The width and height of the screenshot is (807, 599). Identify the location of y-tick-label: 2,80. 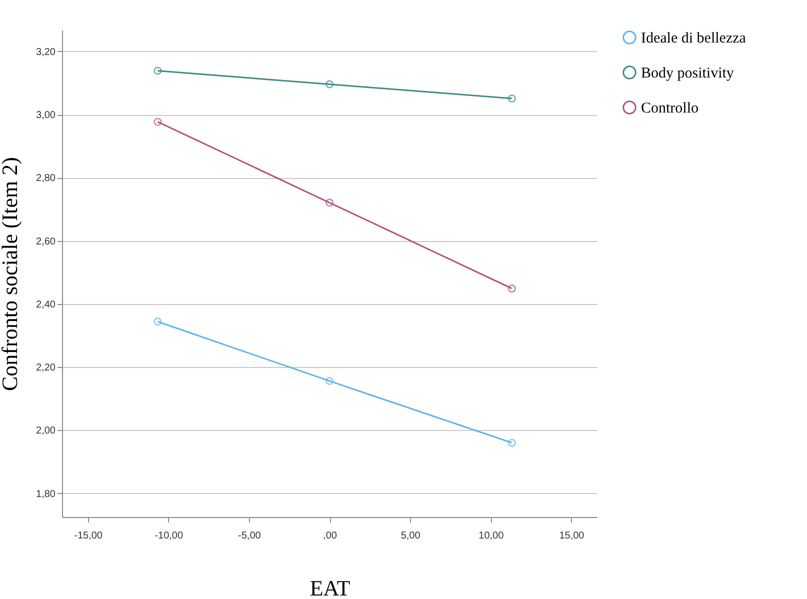
(46, 178).